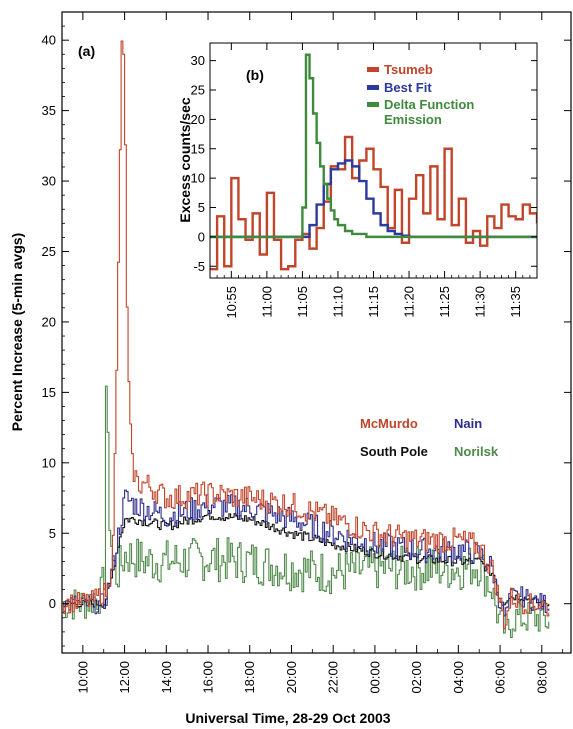 The image size is (573, 729). I want to click on inset-series-line-best-fit, so click(373, 199).